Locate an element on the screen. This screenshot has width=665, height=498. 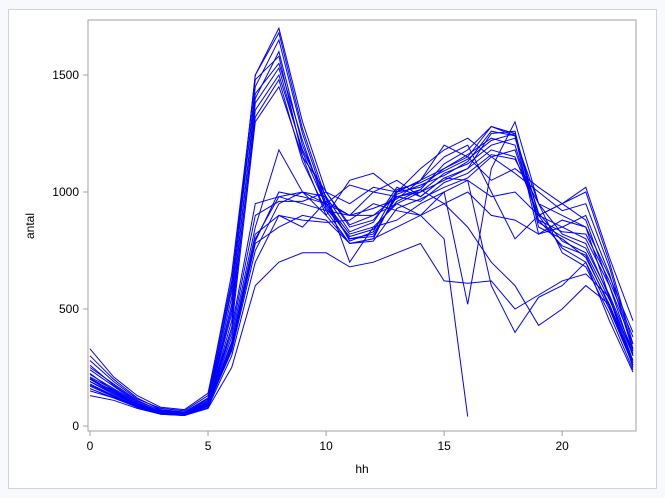
x-tick-label: 15 is located at coordinates (444, 446).